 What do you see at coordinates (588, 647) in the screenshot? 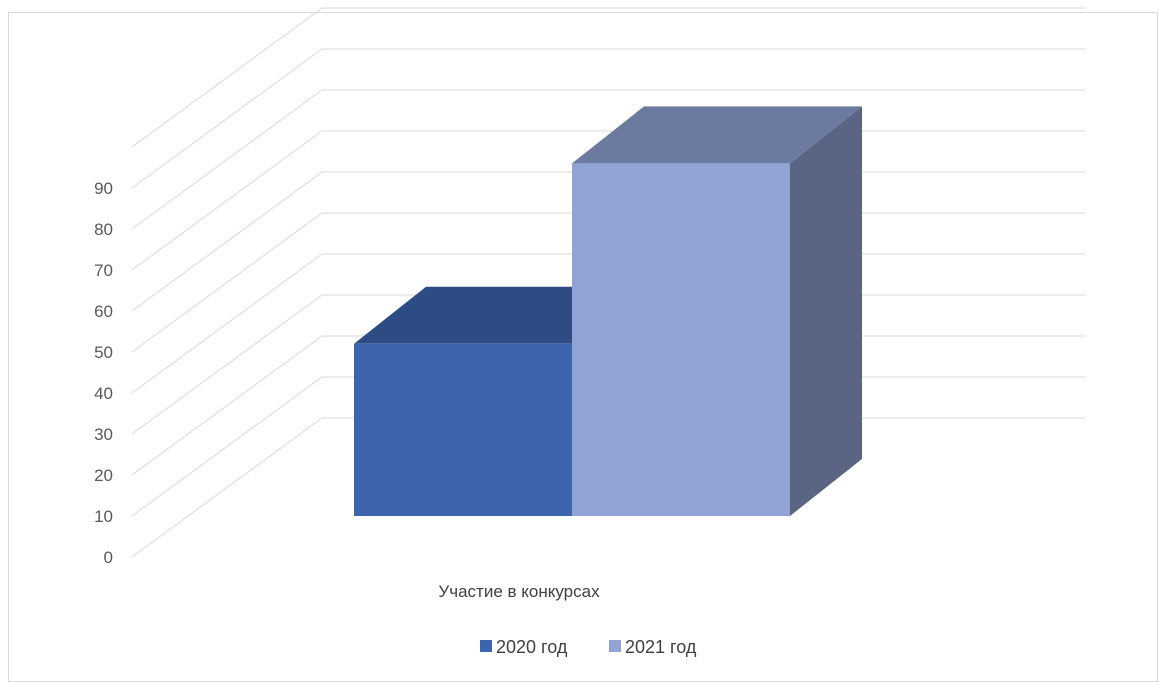
I see `legend: 2020 год 2021 год` at bounding box center [588, 647].